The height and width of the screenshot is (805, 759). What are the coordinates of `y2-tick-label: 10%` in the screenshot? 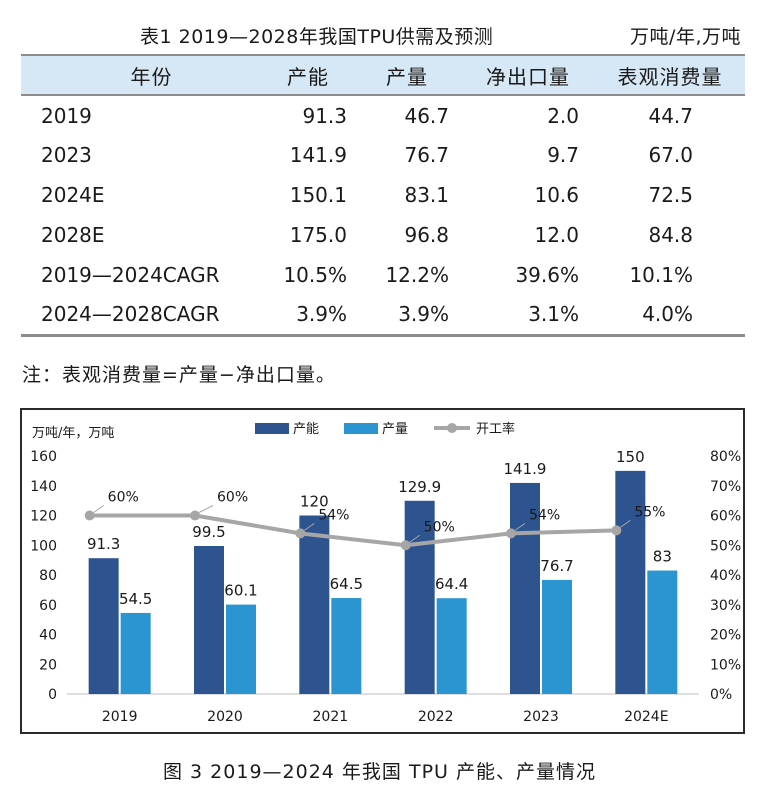 It's located at (725, 665).